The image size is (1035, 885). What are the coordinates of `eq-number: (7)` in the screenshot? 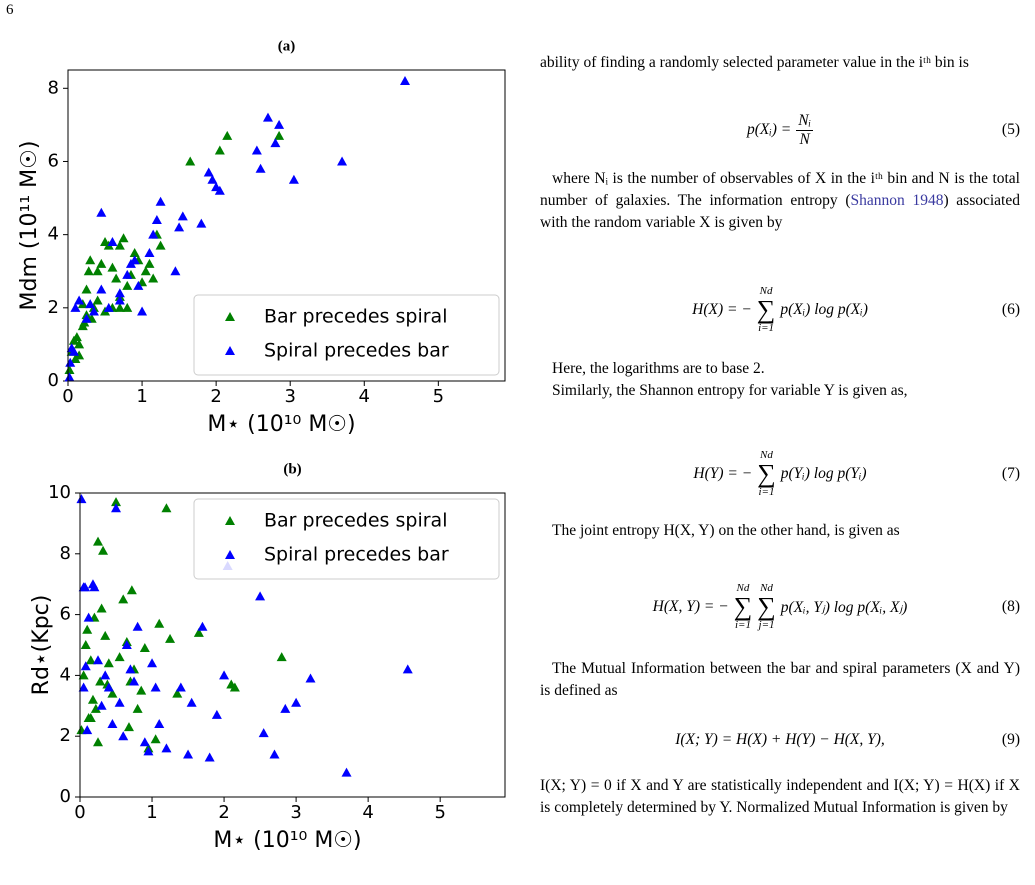 It's located at (1010, 473).